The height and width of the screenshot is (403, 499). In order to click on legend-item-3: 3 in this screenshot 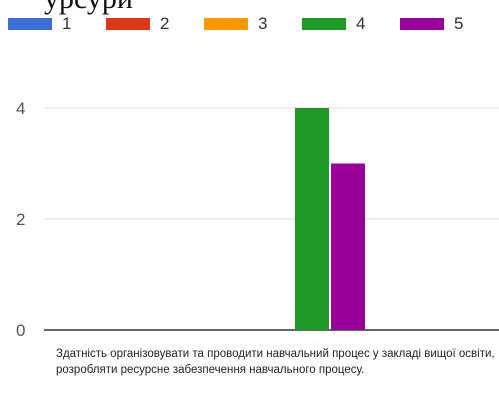, I will do `click(235, 24)`.